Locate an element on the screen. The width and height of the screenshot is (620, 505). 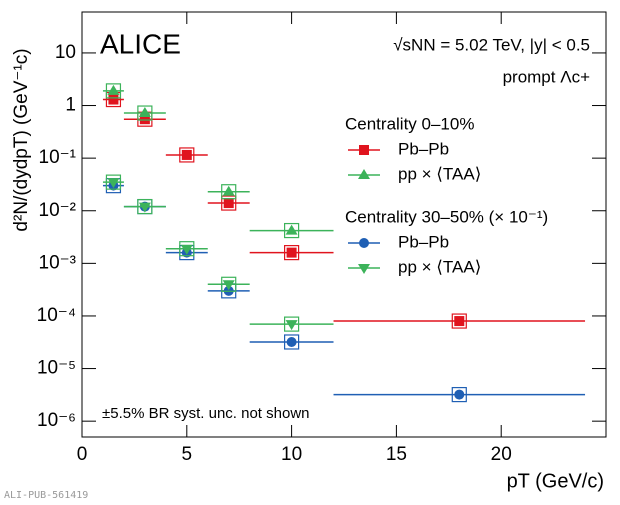
energy-label: √sNN = 5.02 TeV, |y| < 0.5 is located at coordinates (491, 44).